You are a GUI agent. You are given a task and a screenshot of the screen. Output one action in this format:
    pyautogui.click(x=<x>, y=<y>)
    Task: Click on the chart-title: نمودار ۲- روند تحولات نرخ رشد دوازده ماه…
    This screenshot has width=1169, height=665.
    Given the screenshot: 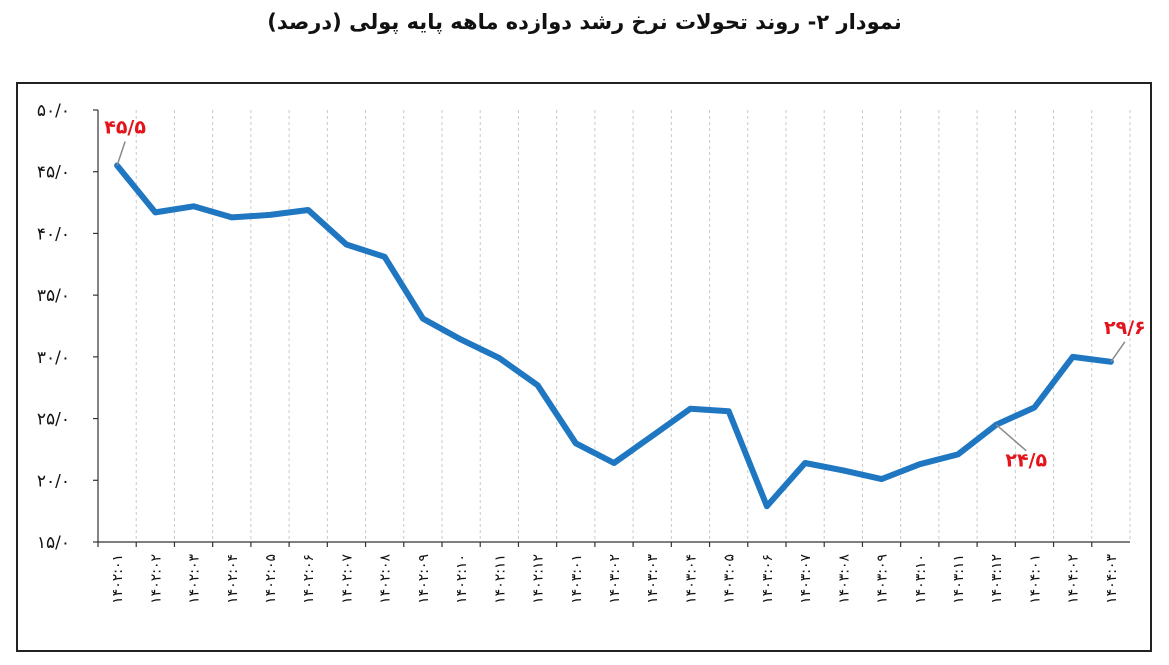 What is the action you would take?
    pyautogui.click(x=584, y=22)
    